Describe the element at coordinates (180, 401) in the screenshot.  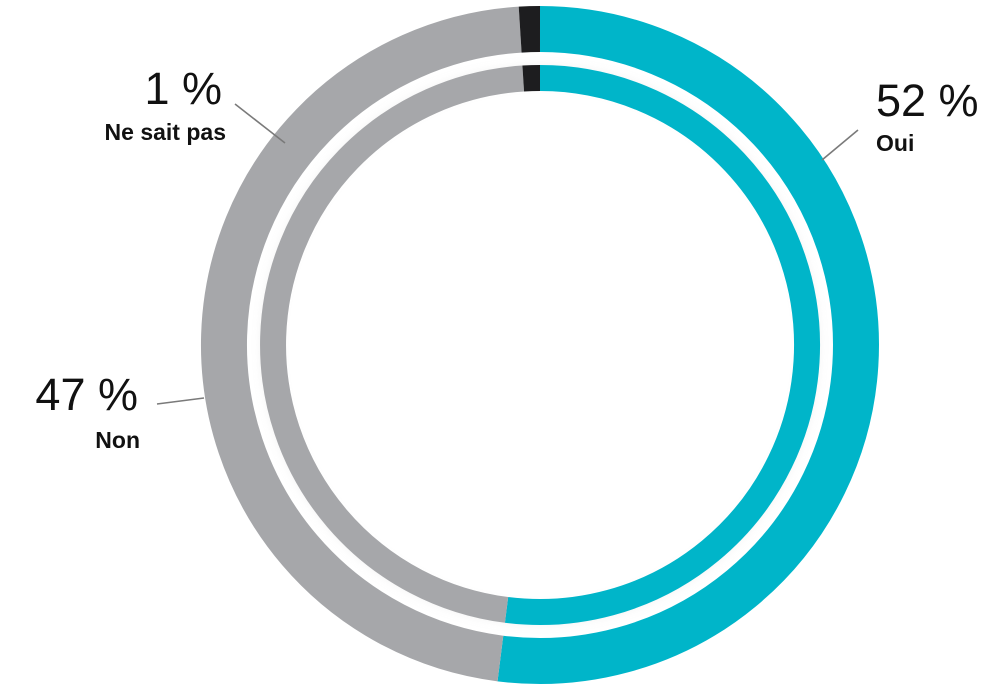
I see `leader-line-non` at that location.